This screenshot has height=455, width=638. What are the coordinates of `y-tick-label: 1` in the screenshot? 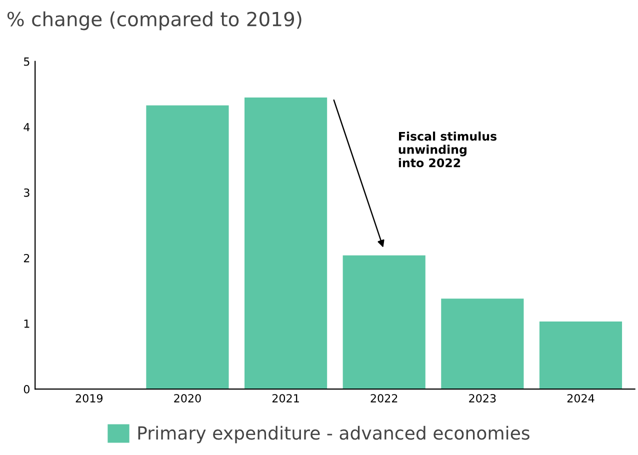 It's located at (27, 324).